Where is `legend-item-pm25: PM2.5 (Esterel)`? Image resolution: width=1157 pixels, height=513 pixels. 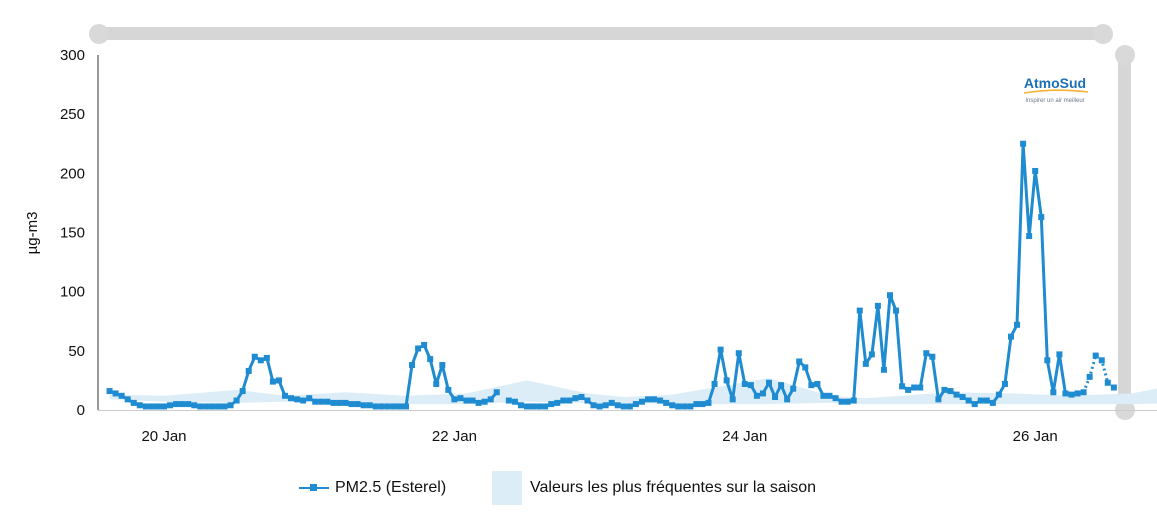
legend-item-pm25: PM2.5 (Esterel) is located at coordinates (372, 488).